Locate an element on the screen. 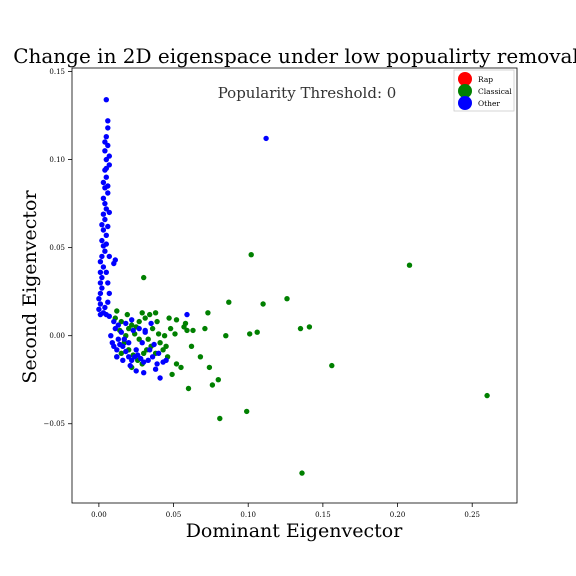 This screenshot has width=576, height=576. y-tick-label: 0.10 is located at coordinates (57, 160).